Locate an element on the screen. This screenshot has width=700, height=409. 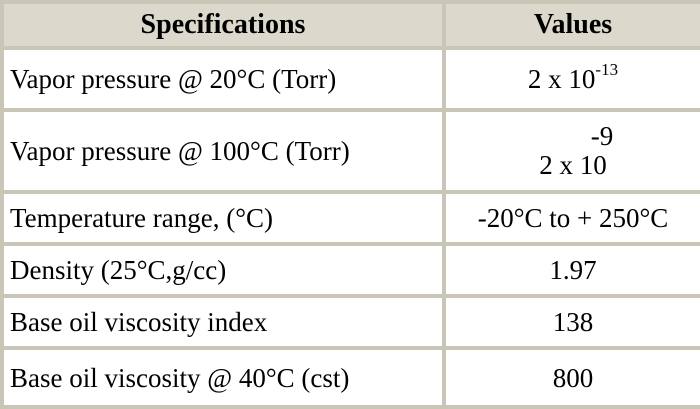
row-value: 800 is located at coordinates (571, 377).